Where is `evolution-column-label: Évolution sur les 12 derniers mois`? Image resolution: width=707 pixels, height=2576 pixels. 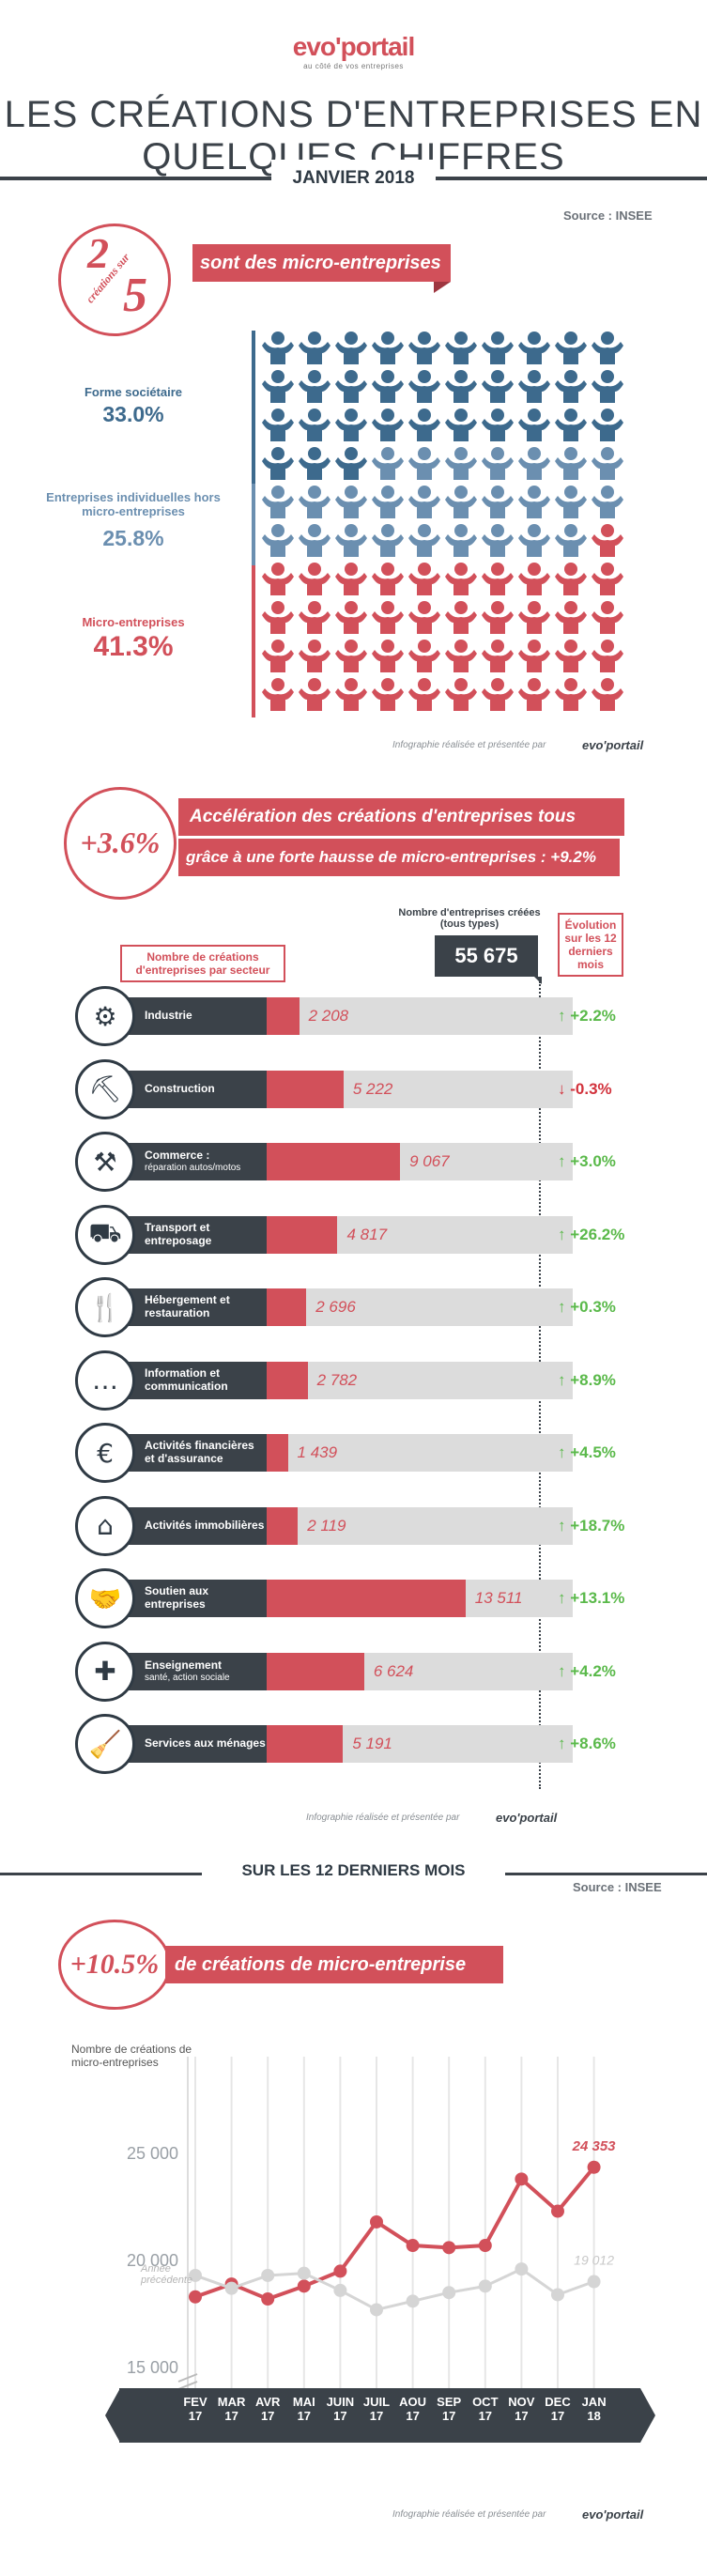
evolution-column-label: Évolution sur les 12 derniers mois is located at coordinates (590, 945).